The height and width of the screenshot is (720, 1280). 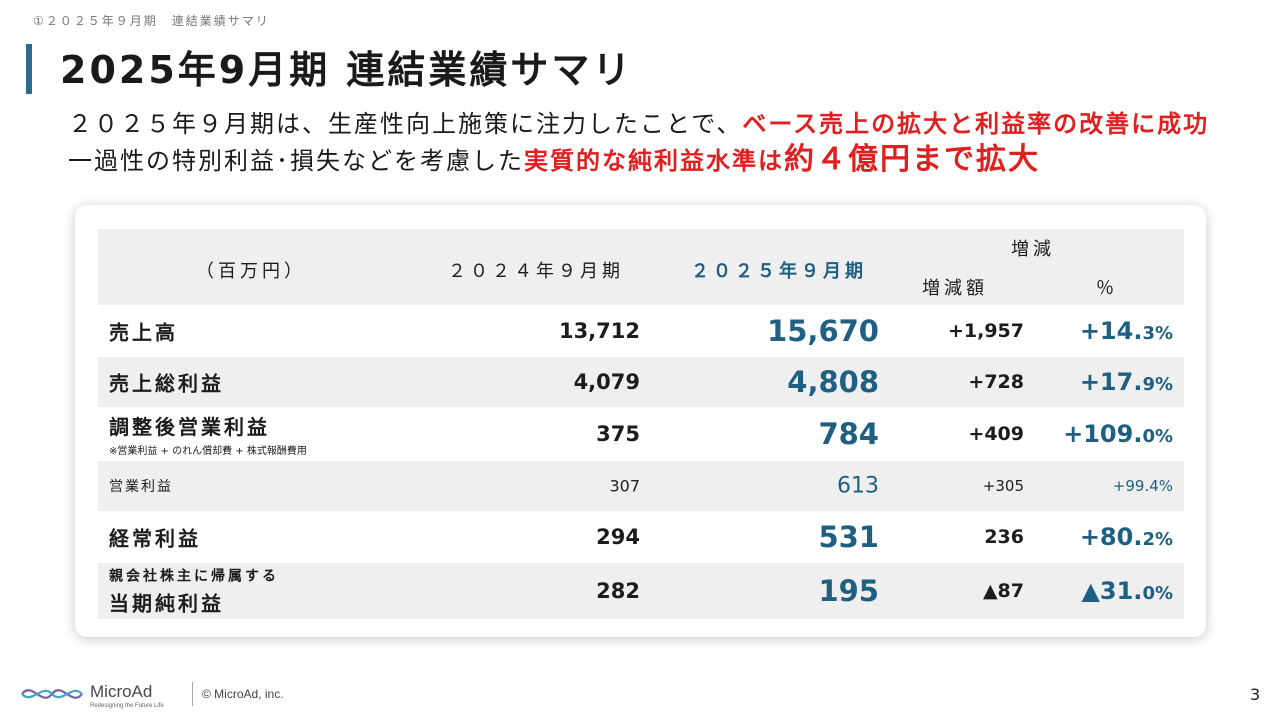 What do you see at coordinates (208, 451) in the screenshot?
I see `row-note: ※営業利益 + のれん償却費 + 株式報酬費用` at bounding box center [208, 451].